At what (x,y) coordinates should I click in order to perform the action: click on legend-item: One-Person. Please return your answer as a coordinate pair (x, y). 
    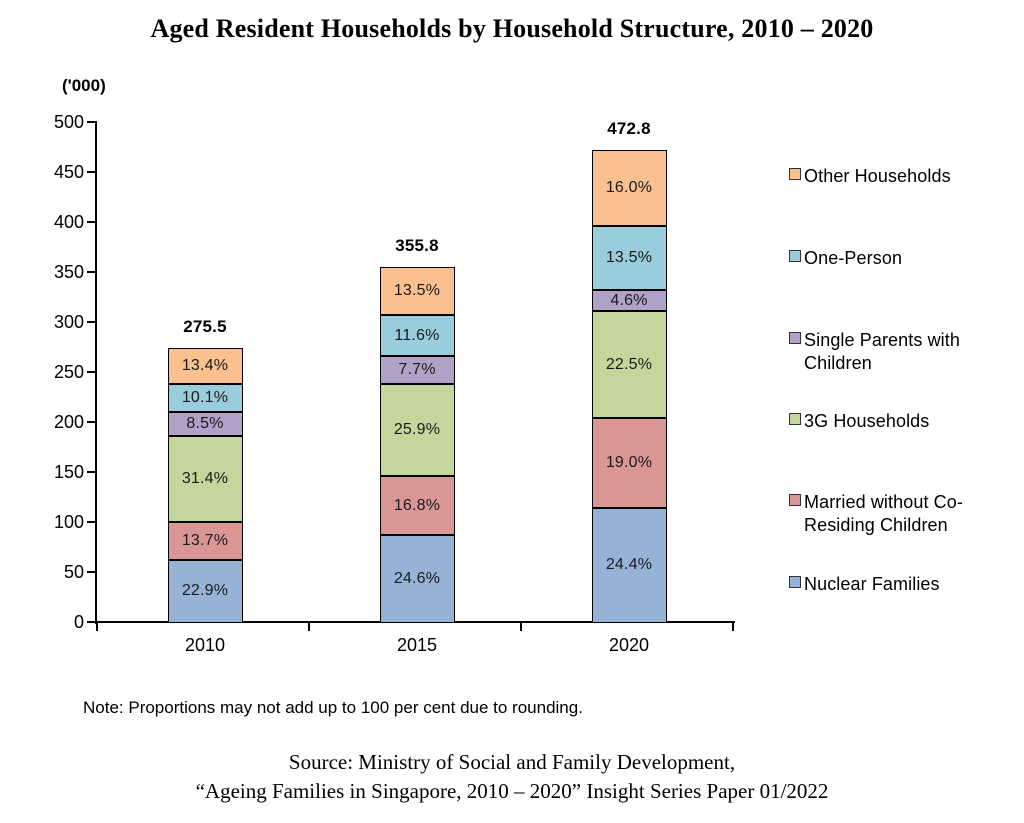
    Looking at the image, I should click on (888, 258).